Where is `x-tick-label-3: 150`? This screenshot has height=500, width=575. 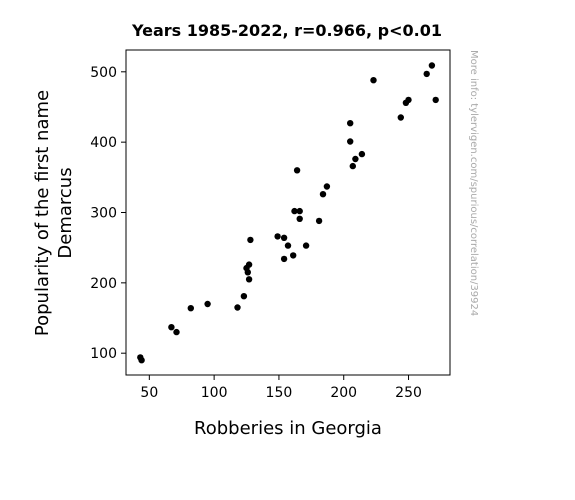
x-tick-label-3: 150 is located at coordinates (279, 393).